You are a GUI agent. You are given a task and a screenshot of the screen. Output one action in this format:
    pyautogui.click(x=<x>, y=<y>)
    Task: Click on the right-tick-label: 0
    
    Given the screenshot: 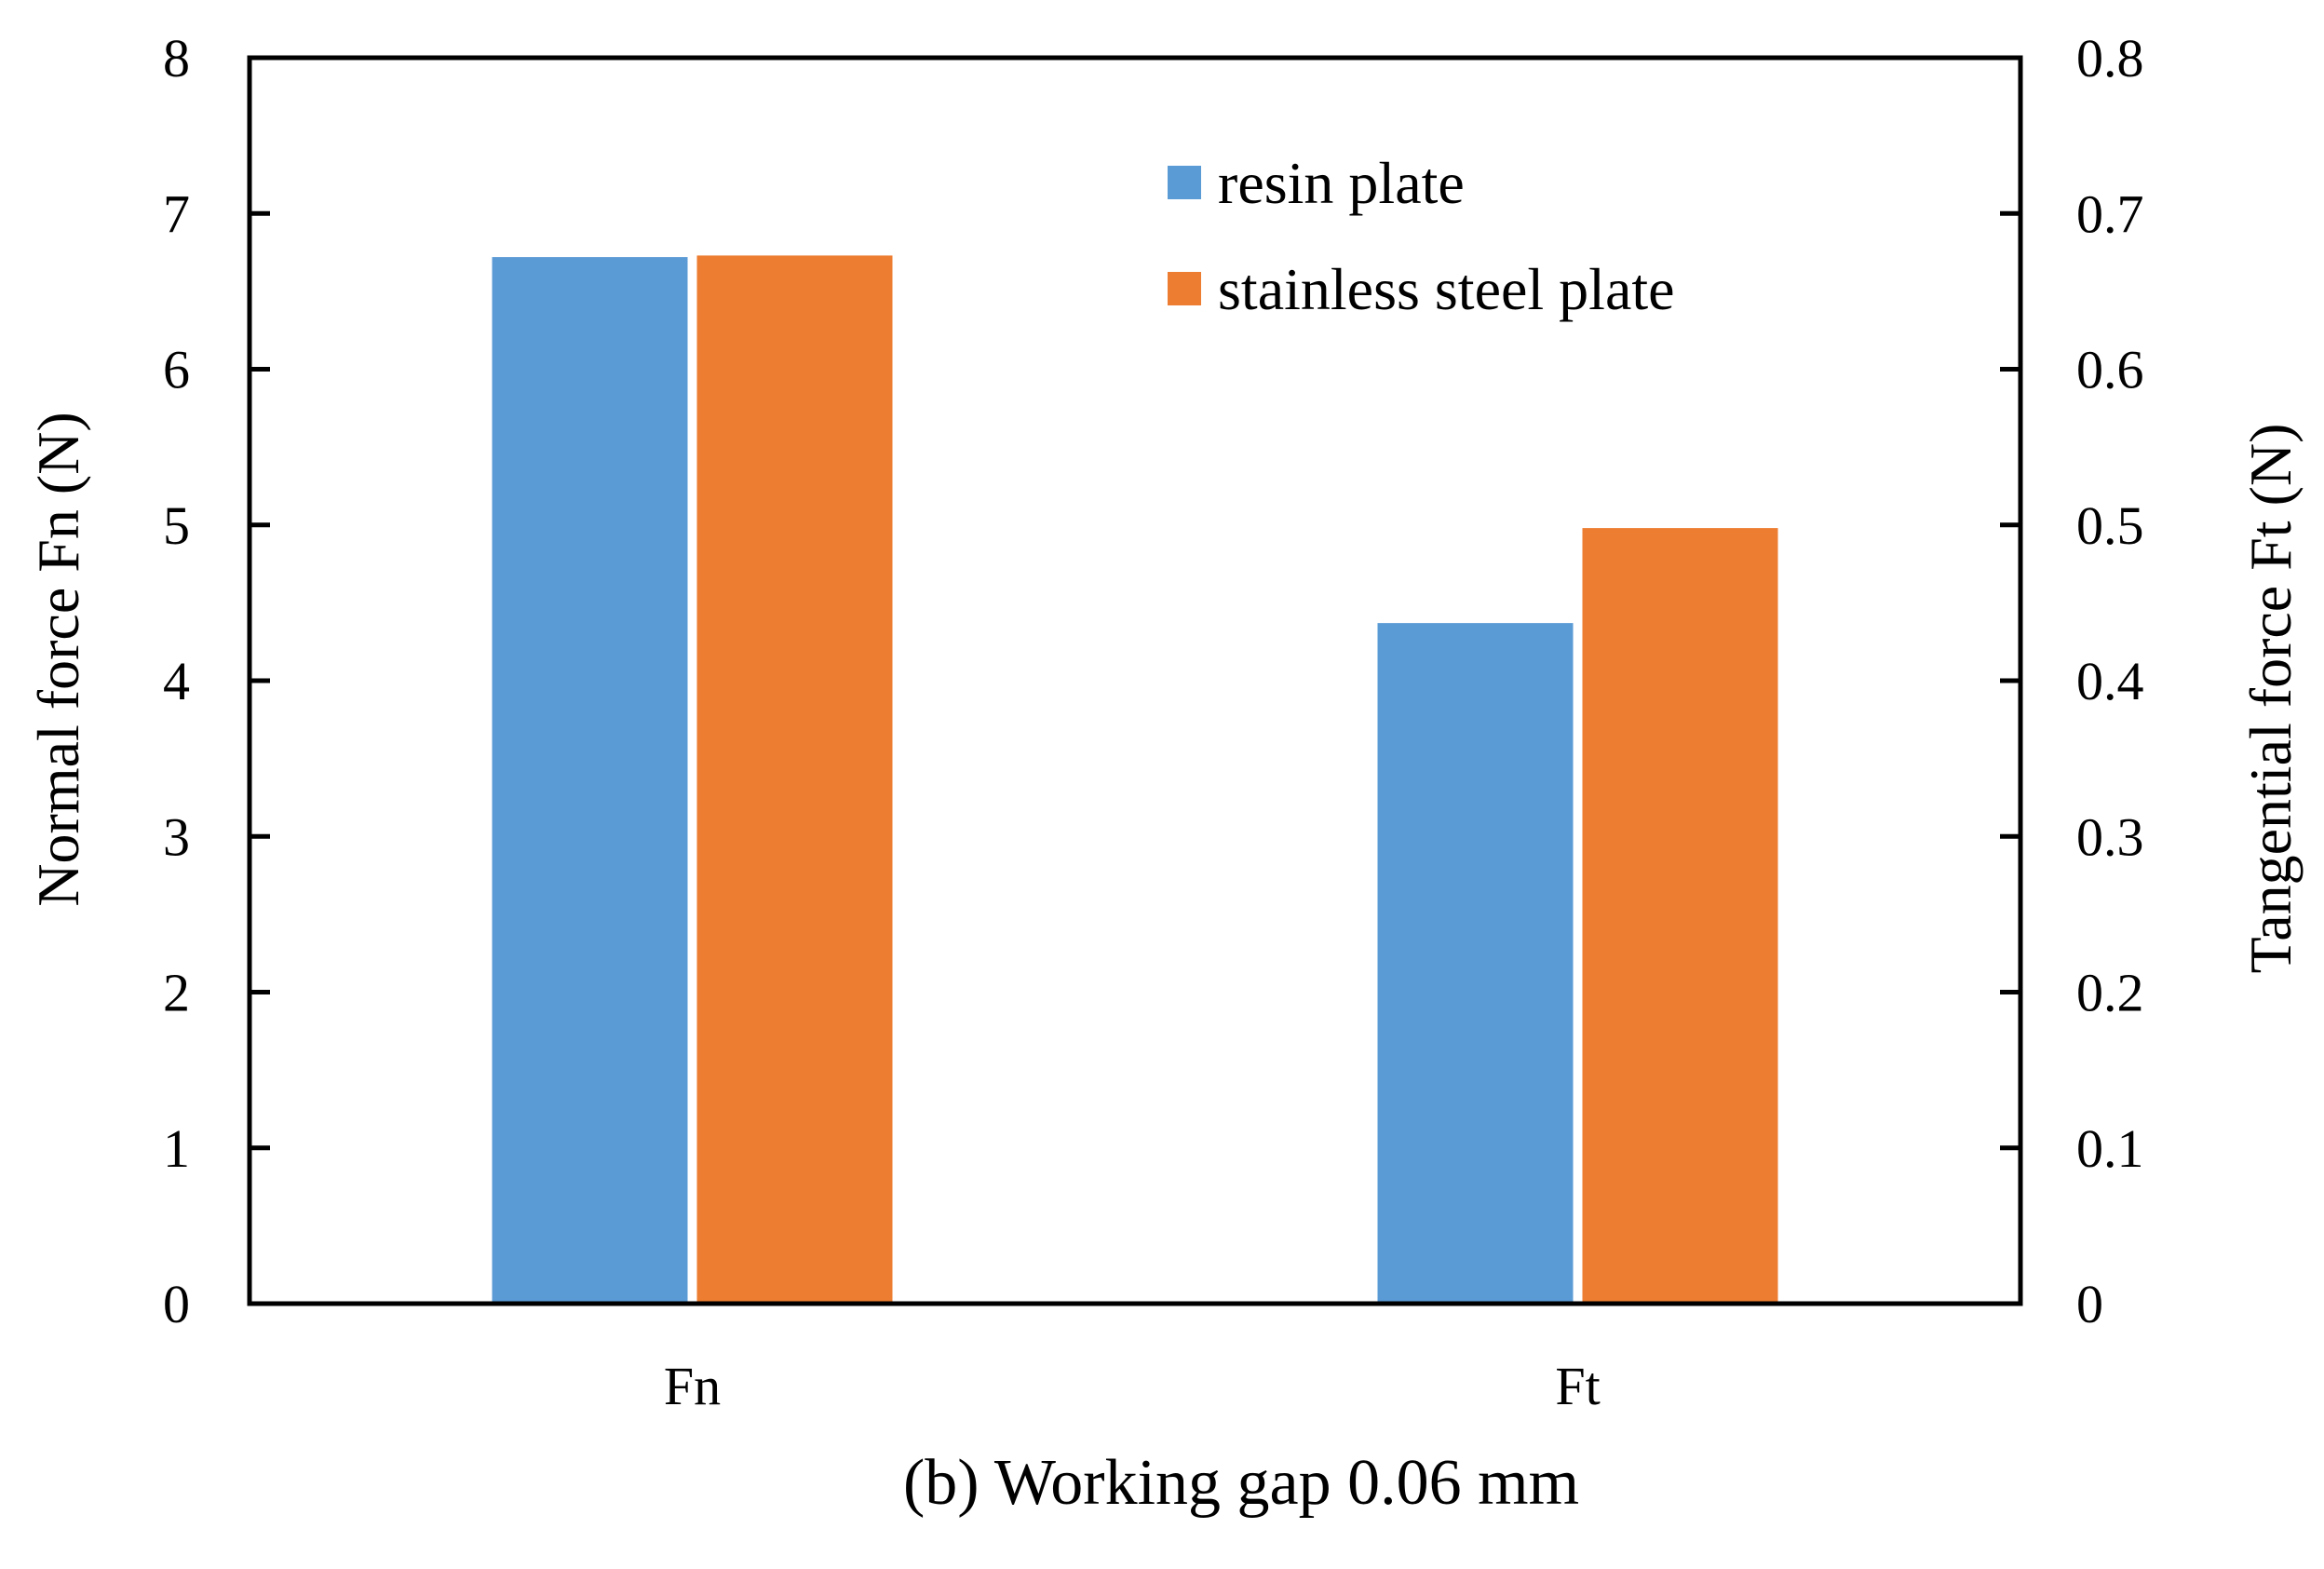 What is the action you would take?
    pyautogui.click(x=2089, y=1304)
    